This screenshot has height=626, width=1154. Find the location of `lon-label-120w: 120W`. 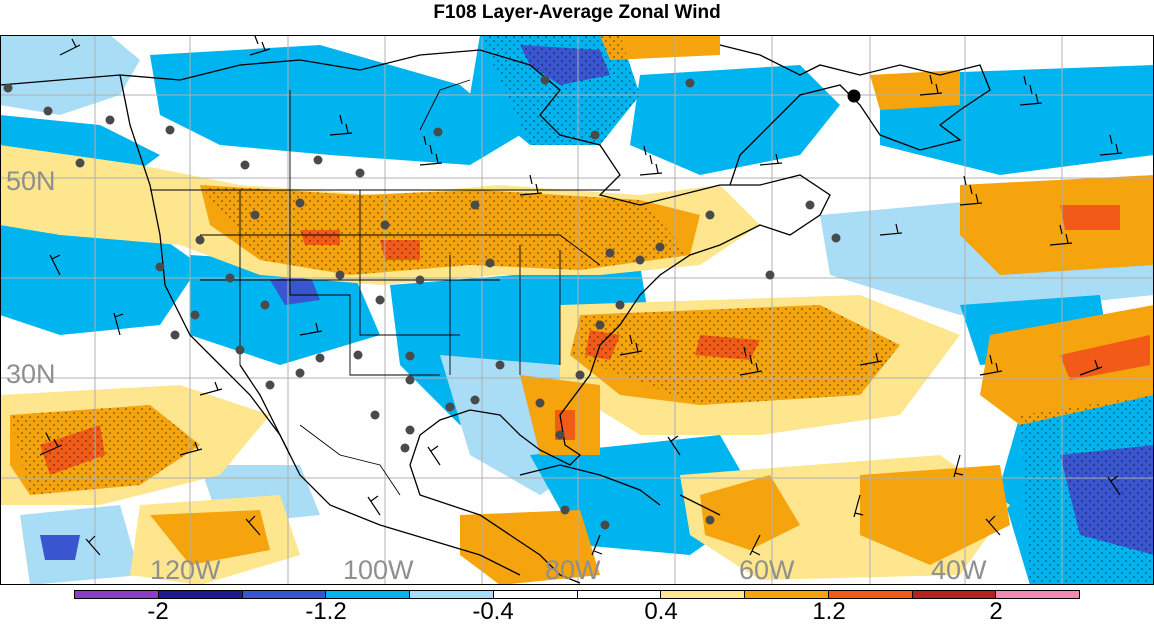

lon-label-120w: 120W is located at coordinates (185, 570).